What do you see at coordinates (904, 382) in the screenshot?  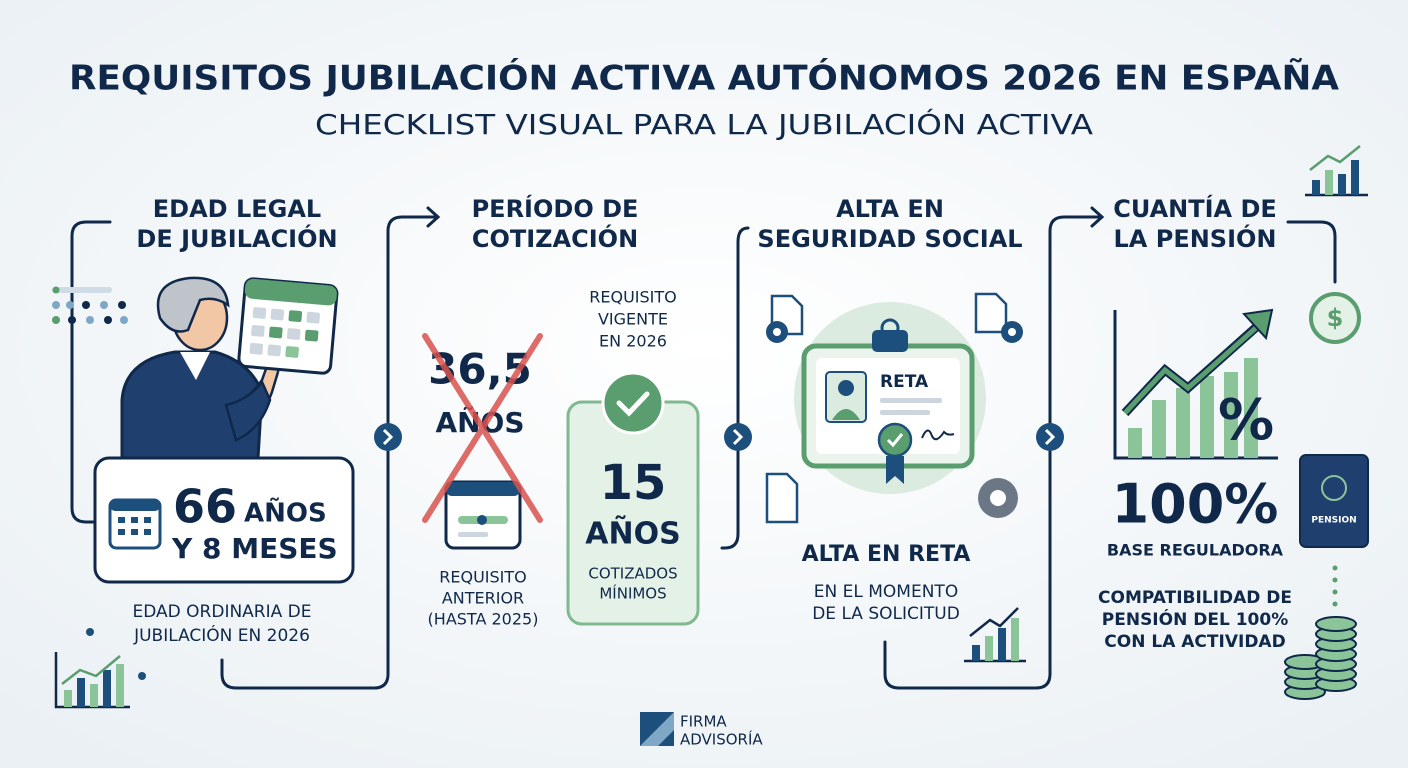 I see `card-label: RETA` at bounding box center [904, 382].